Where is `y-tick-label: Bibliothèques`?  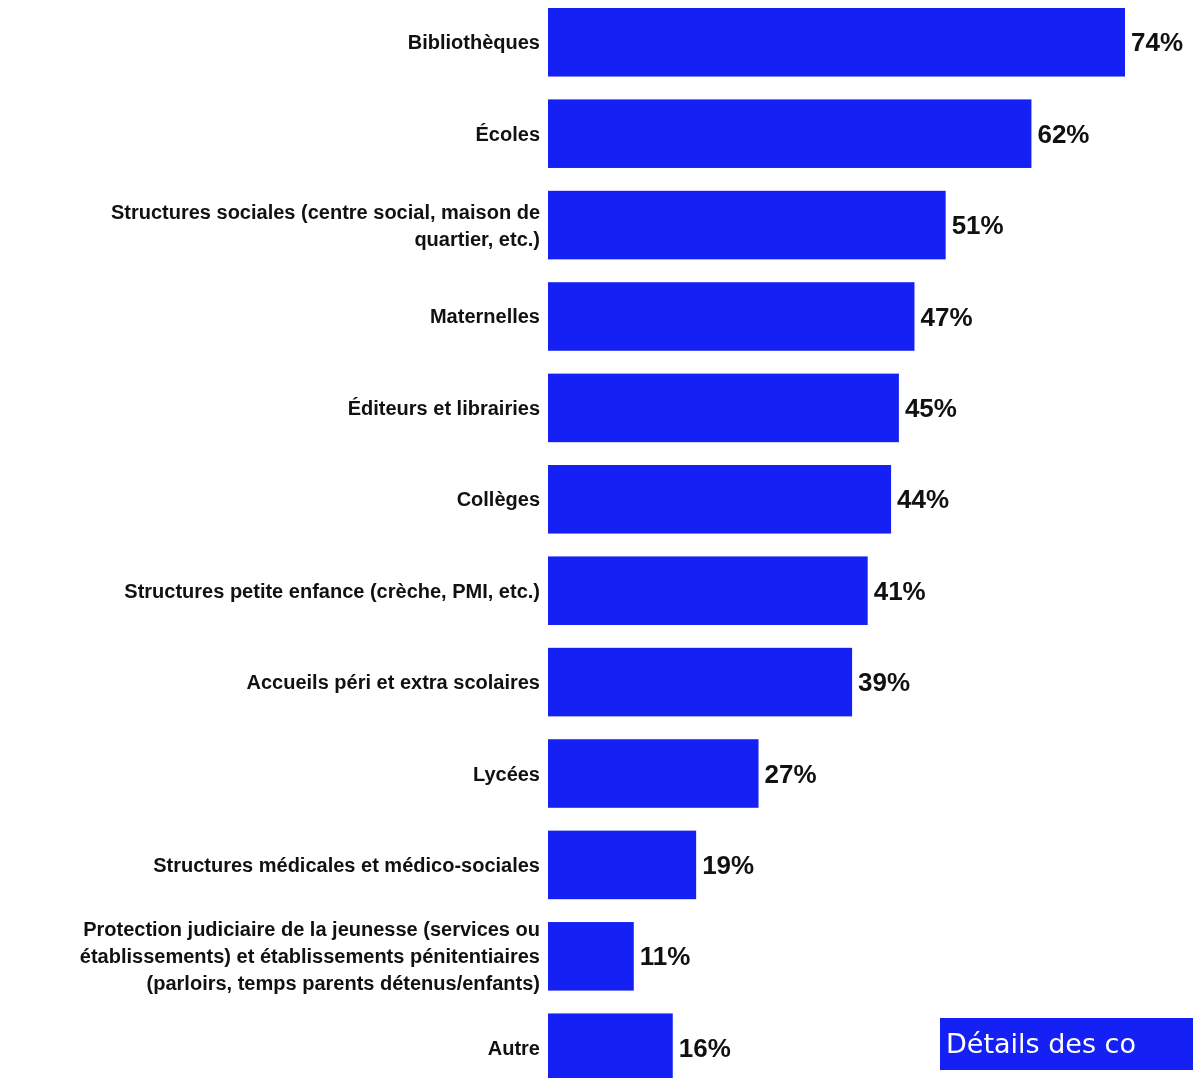 y-tick-label: Bibliothèques is located at coordinates (473, 42).